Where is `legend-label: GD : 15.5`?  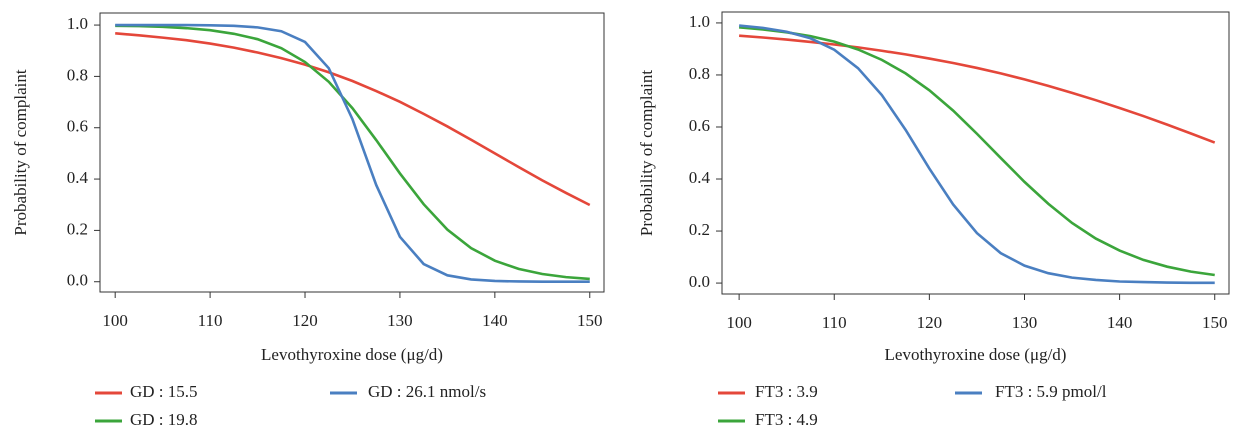
legend-label: GD : 15.5 is located at coordinates (164, 391).